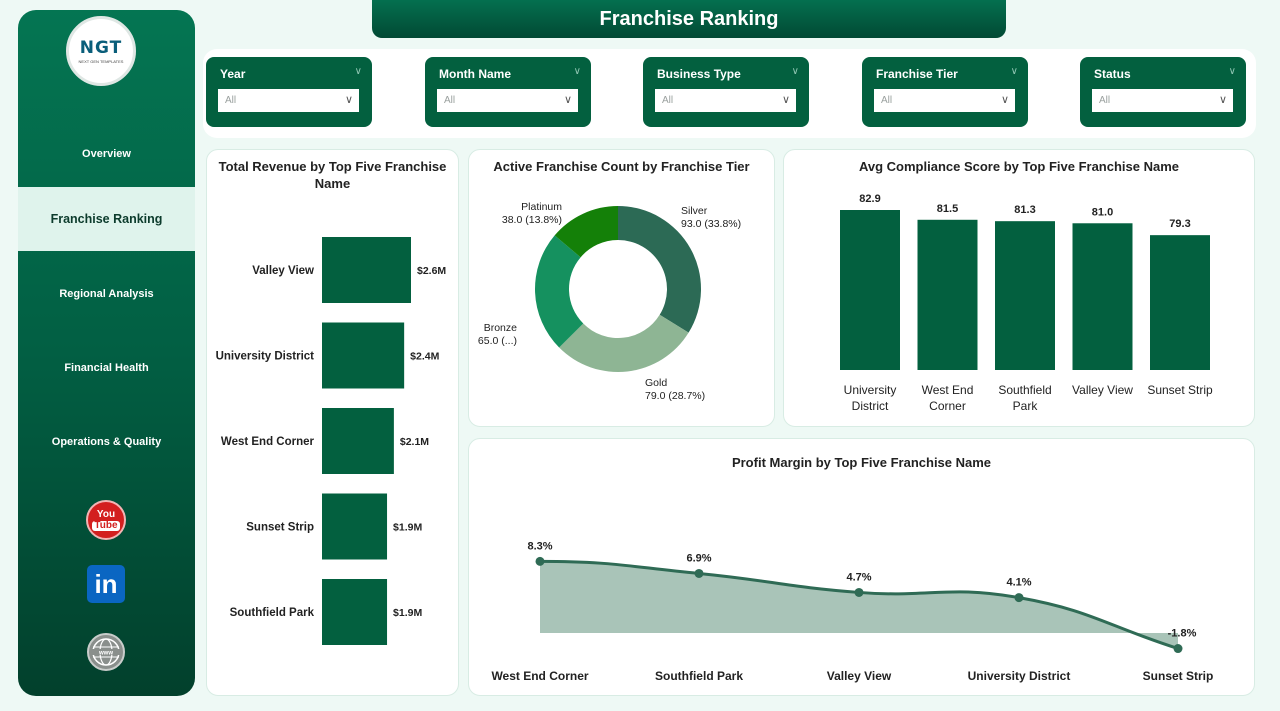  Describe the element at coordinates (265, 357) in the screenshot. I see `revenue-category-label: University District` at that location.